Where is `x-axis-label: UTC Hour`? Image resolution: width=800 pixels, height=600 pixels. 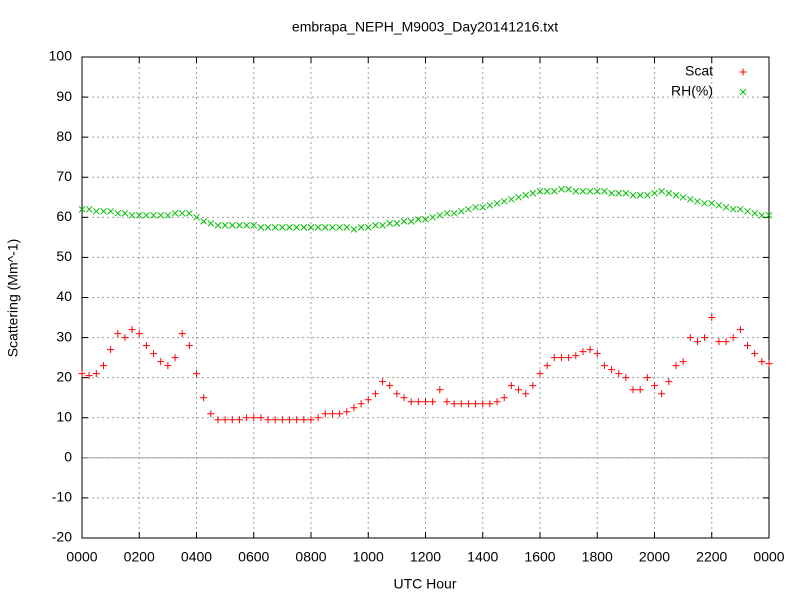 x-axis-label: UTC Hour is located at coordinates (424, 584).